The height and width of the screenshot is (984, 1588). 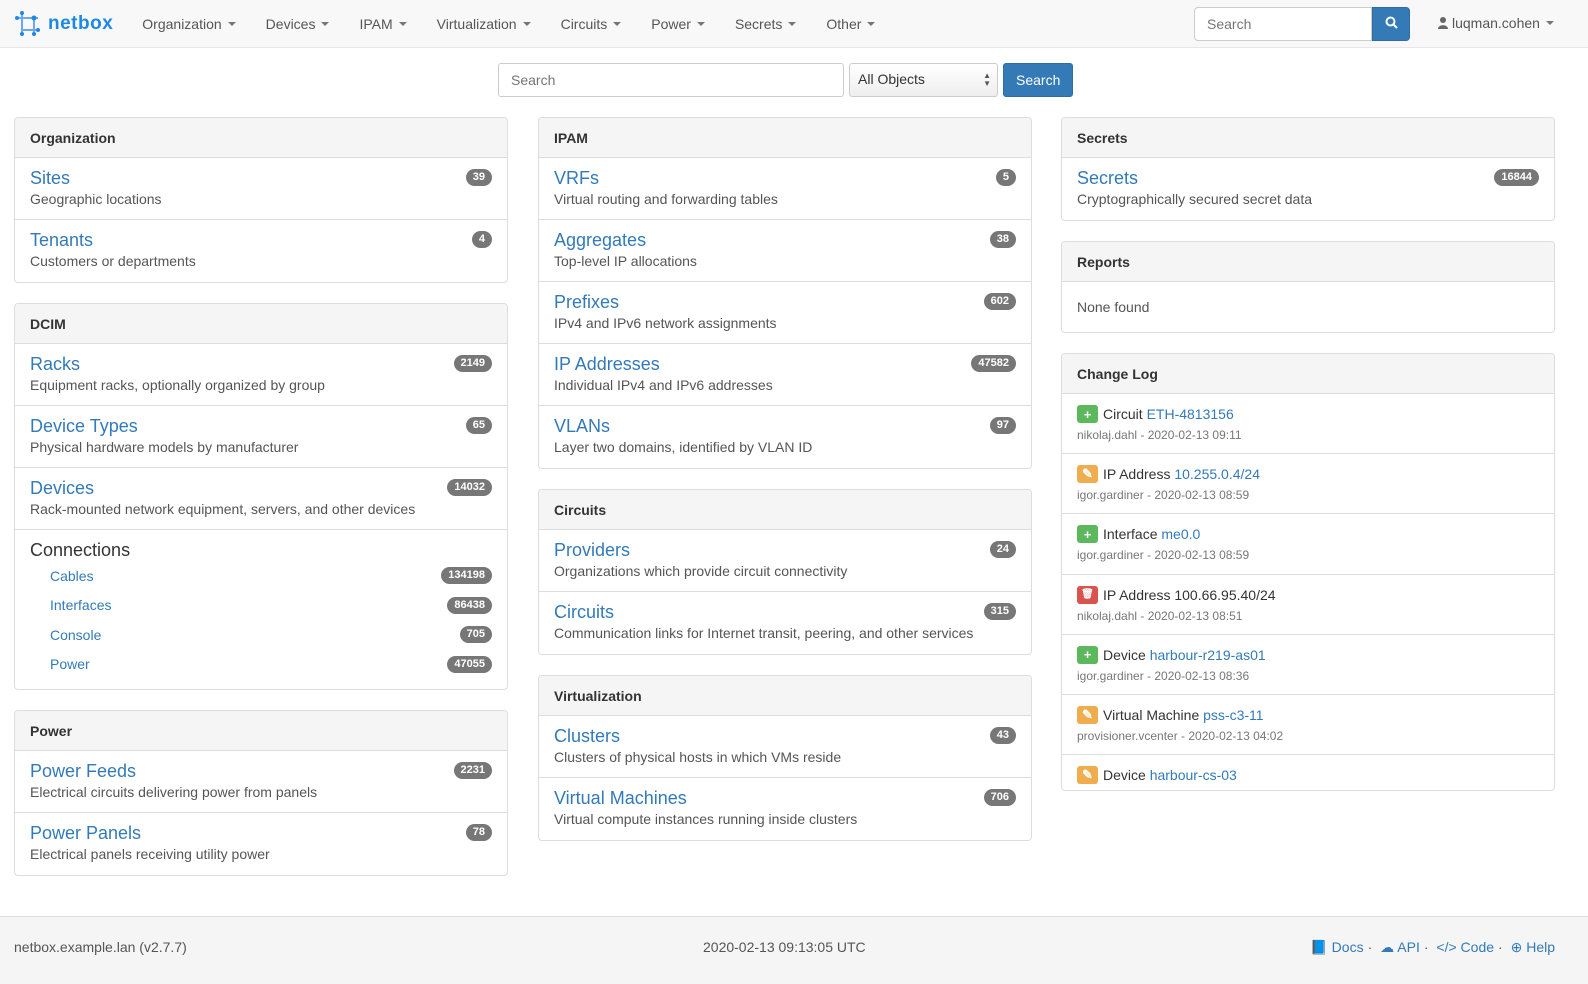 I want to click on menu-other: Other, so click(x=850, y=24).